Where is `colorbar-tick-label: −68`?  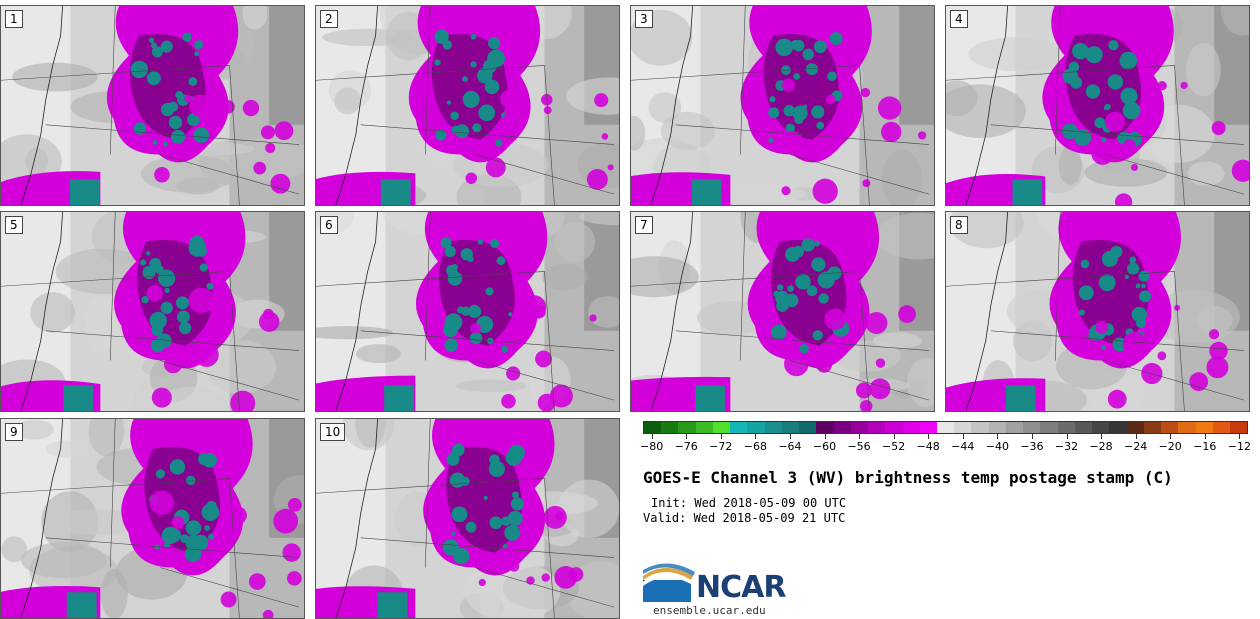
colorbar-tick-label: −68 is located at coordinates (755, 446).